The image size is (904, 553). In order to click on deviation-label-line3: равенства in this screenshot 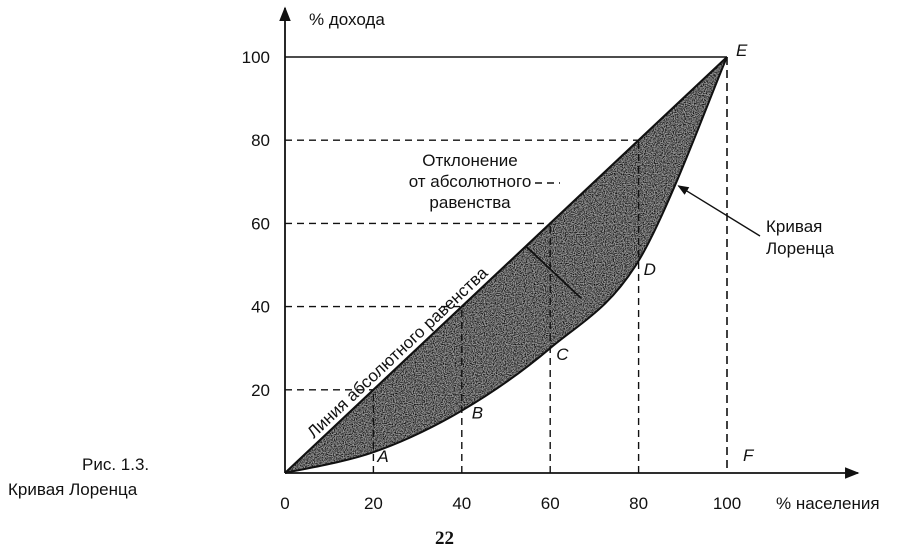, I will do `click(470, 202)`.